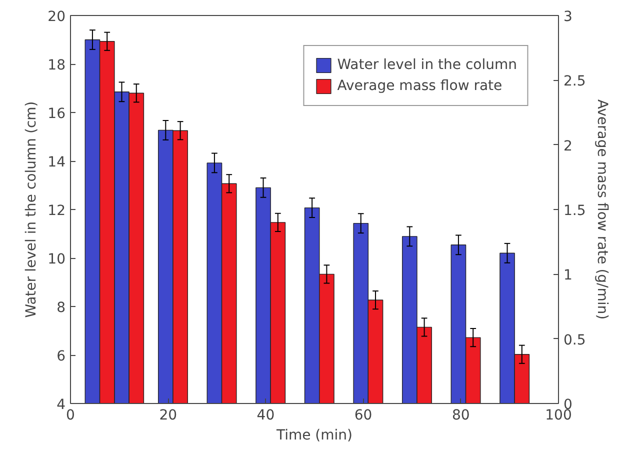 The height and width of the screenshot is (463, 633). What do you see at coordinates (419, 86) in the screenshot?
I see `legend-label: Average mass flow rate` at bounding box center [419, 86].